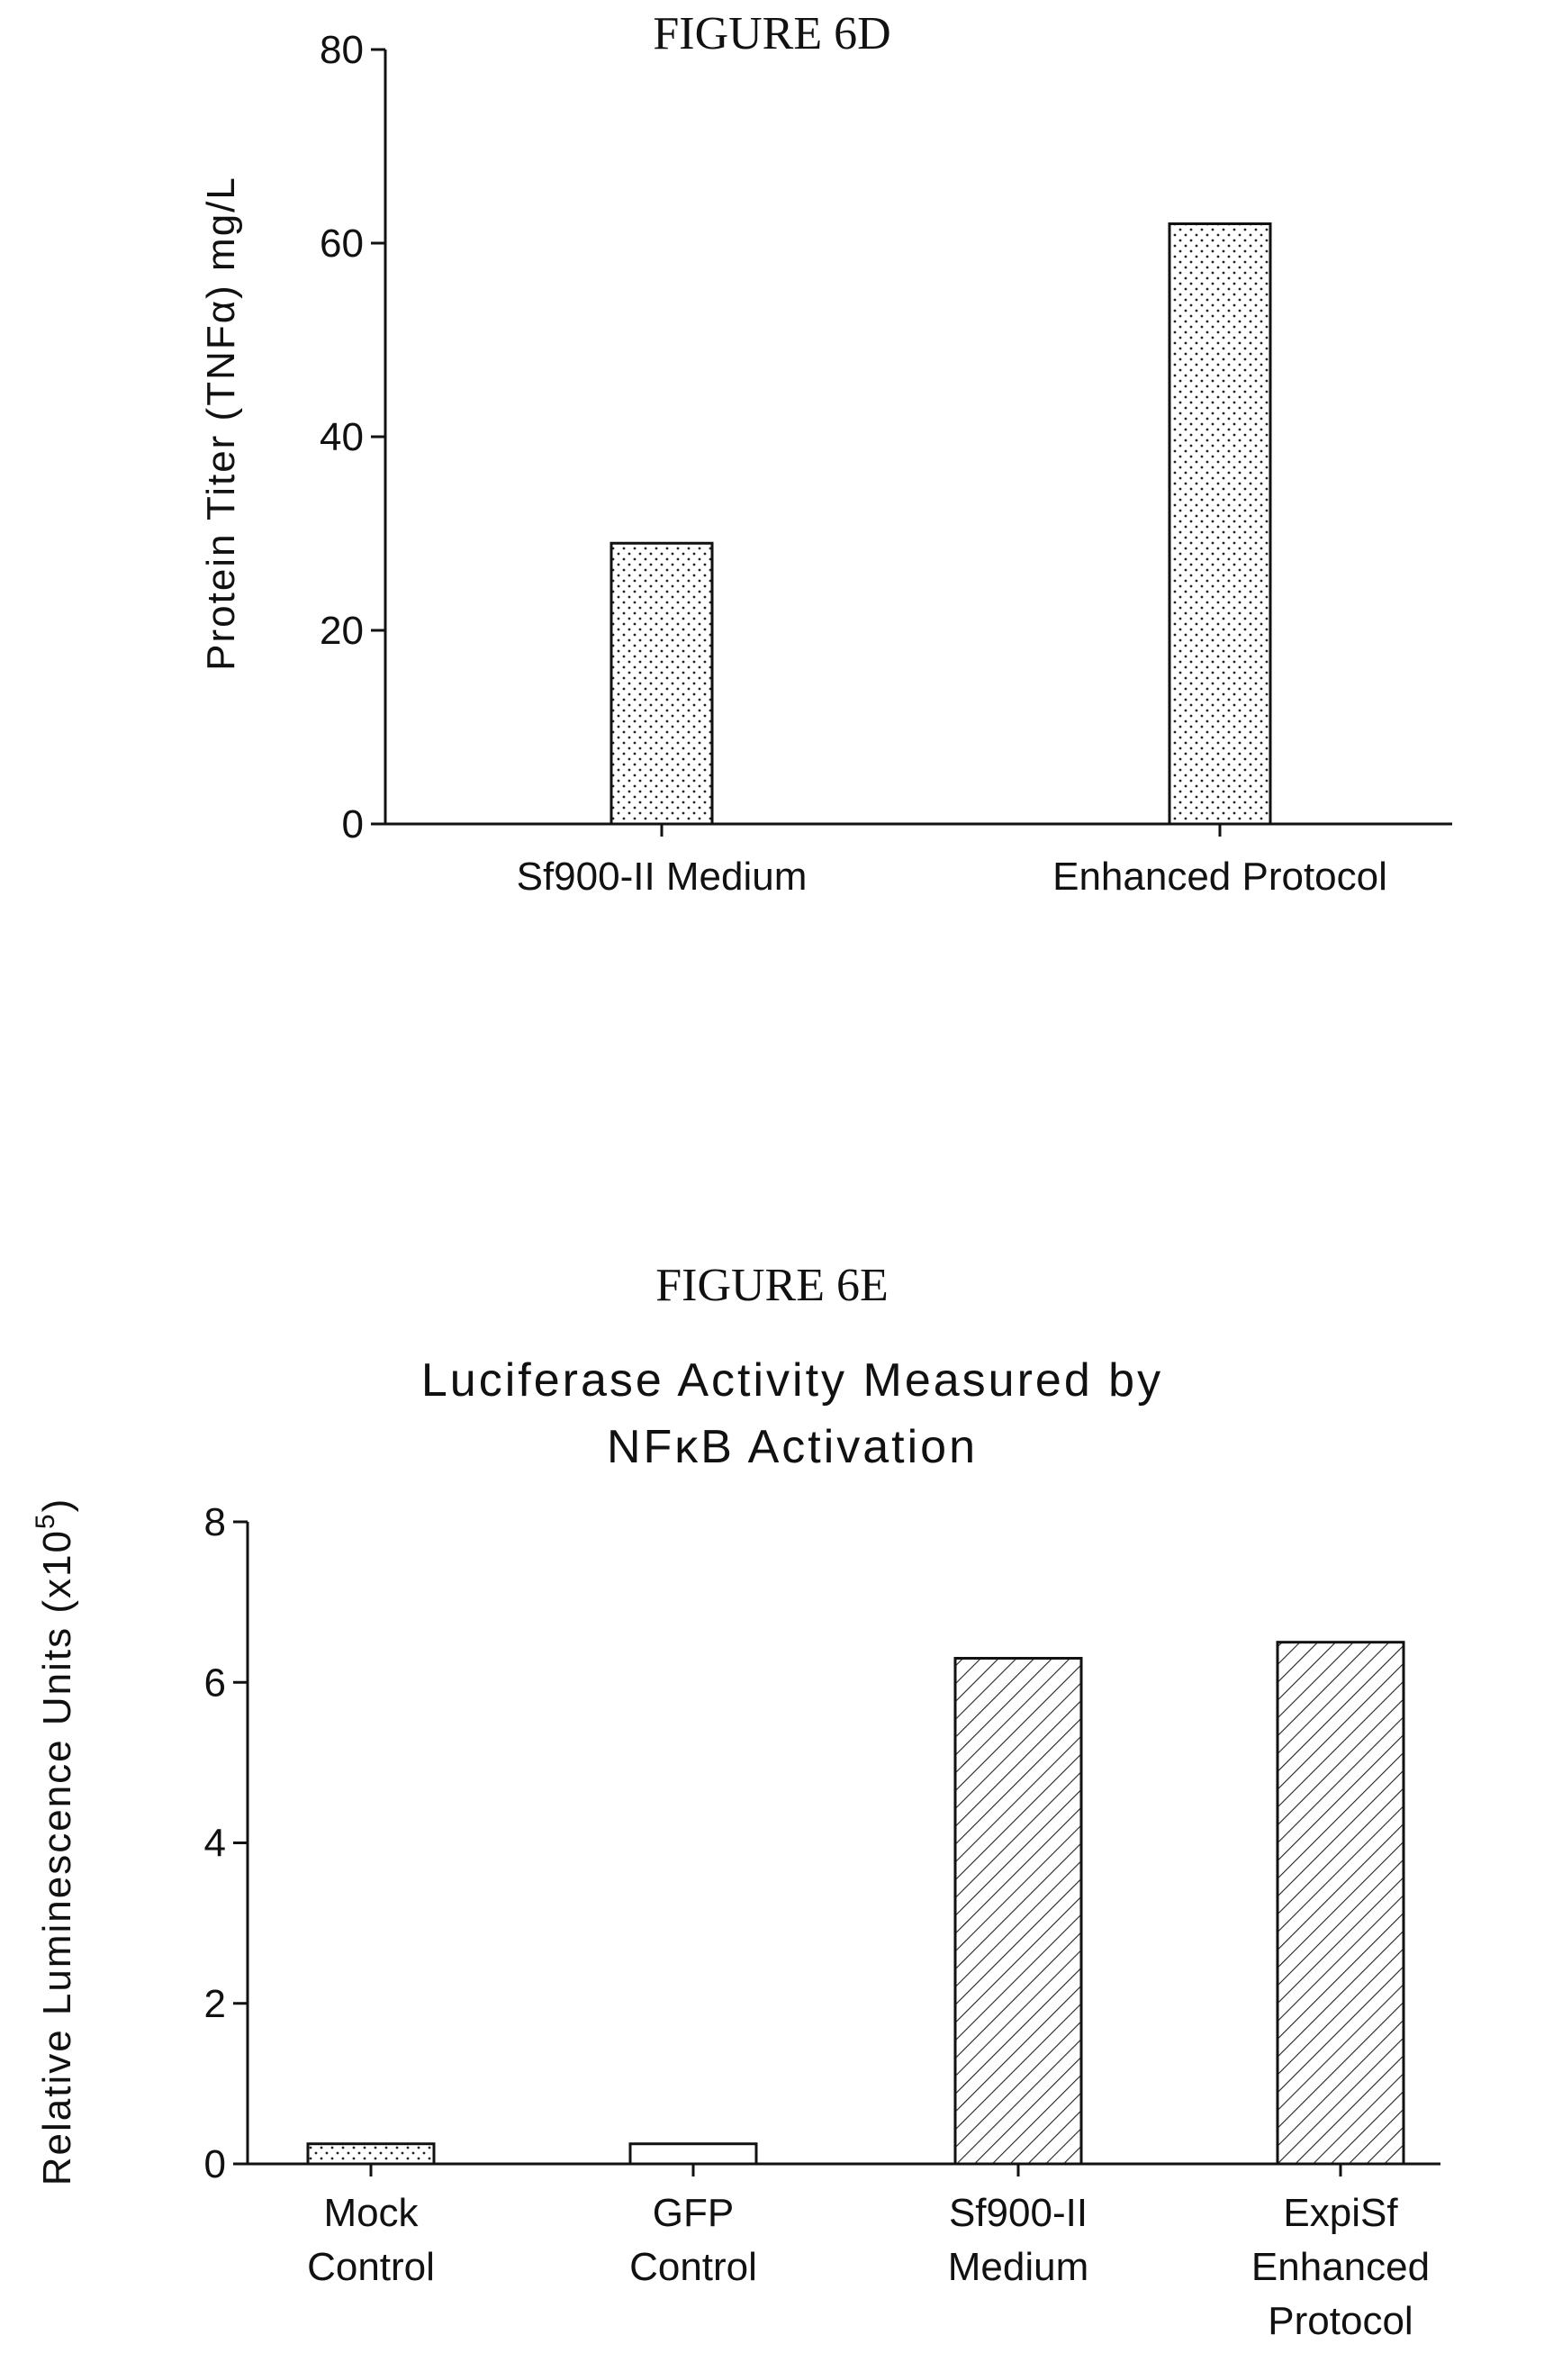 The height and width of the screenshot is (2380, 1544). Describe the element at coordinates (1018, 2267) in the screenshot. I see `chart-6e-xtick-label-2-line-1: Medium` at that location.